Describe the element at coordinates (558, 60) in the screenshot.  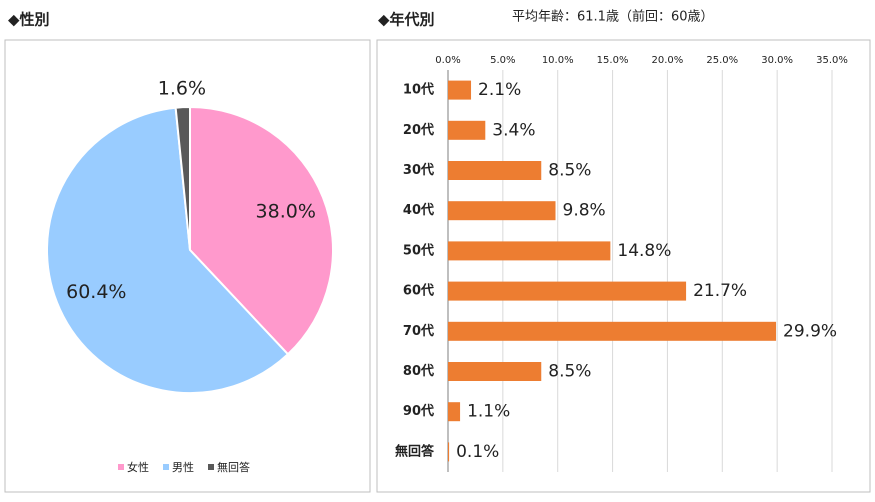
I see `x-tick-label: 10.0%` at that location.